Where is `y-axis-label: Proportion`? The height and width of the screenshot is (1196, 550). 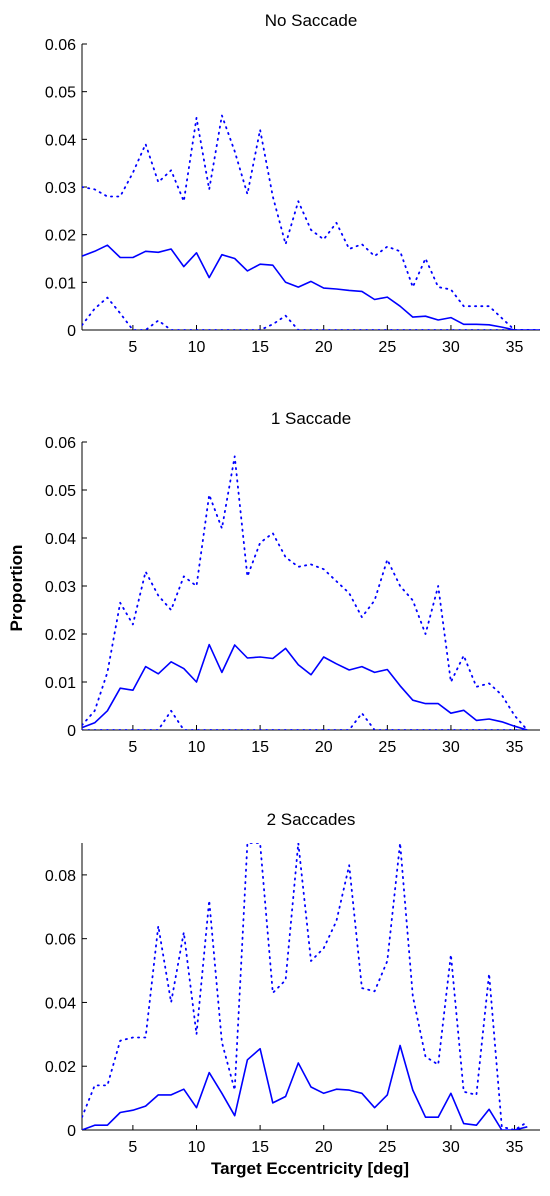
y-axis-label: Proportion is located at coordinates (16, 588).